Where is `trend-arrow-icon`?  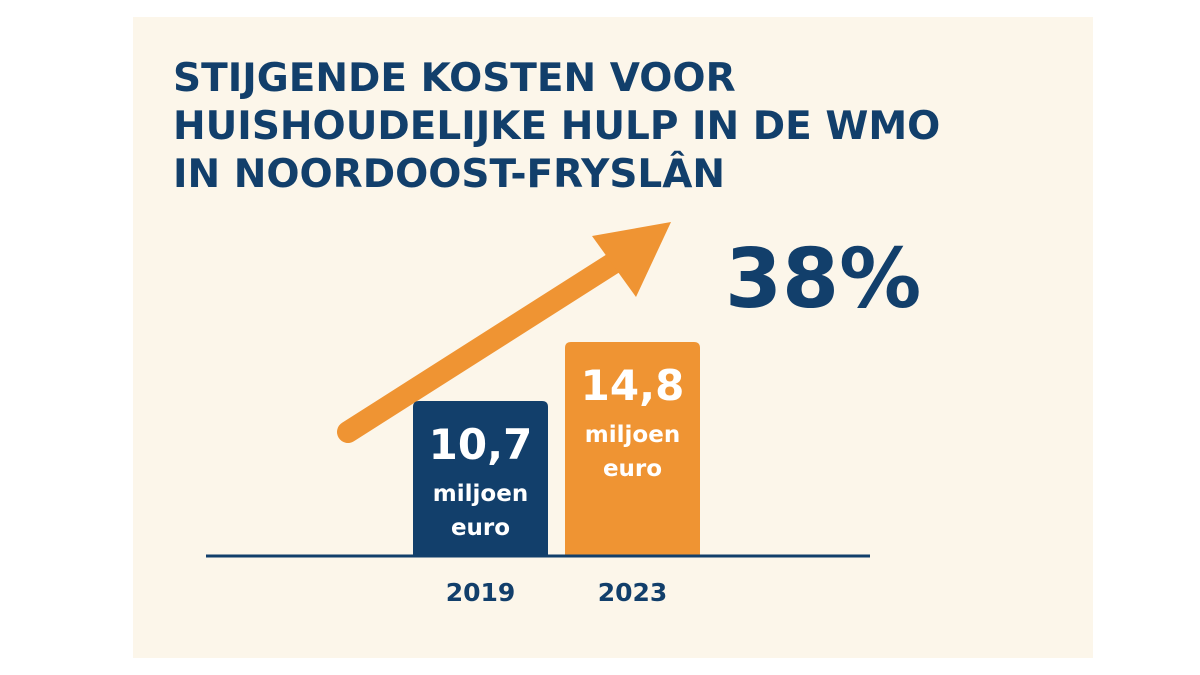 trend-arrow-icon is located at coordinates (504, 332).